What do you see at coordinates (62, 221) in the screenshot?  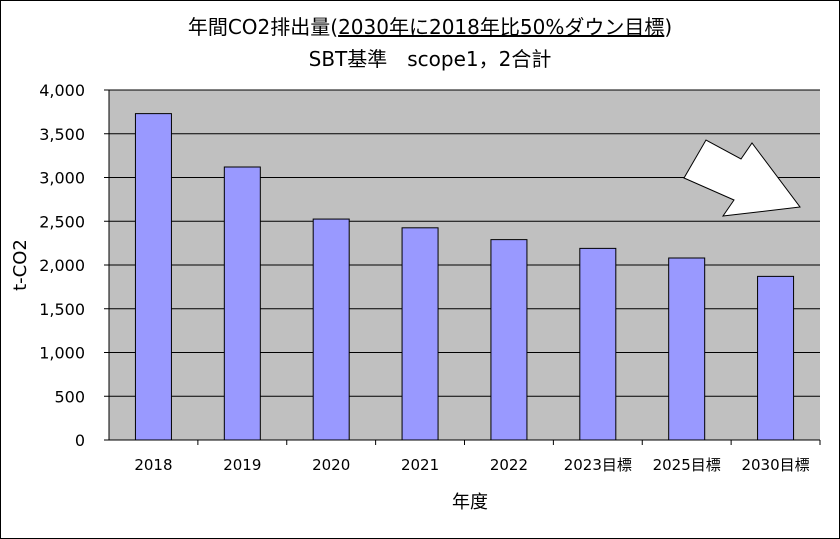 I see `y-tick-label: 2,500` at bounding box center [62, 221].